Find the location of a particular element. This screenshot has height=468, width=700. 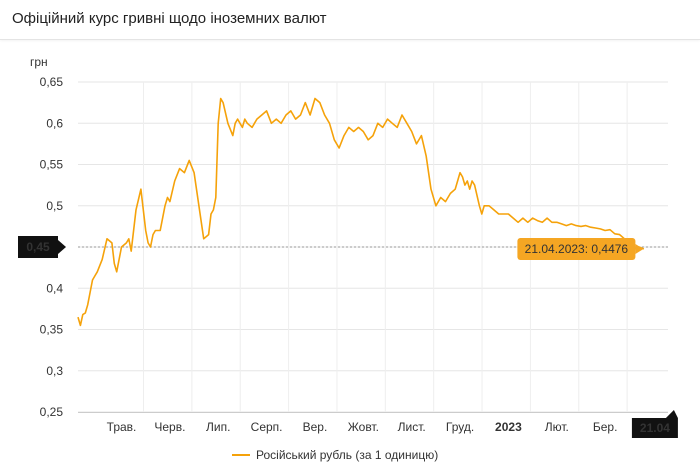

x-tick-label: 2023 is located at coordinates (508, 427).